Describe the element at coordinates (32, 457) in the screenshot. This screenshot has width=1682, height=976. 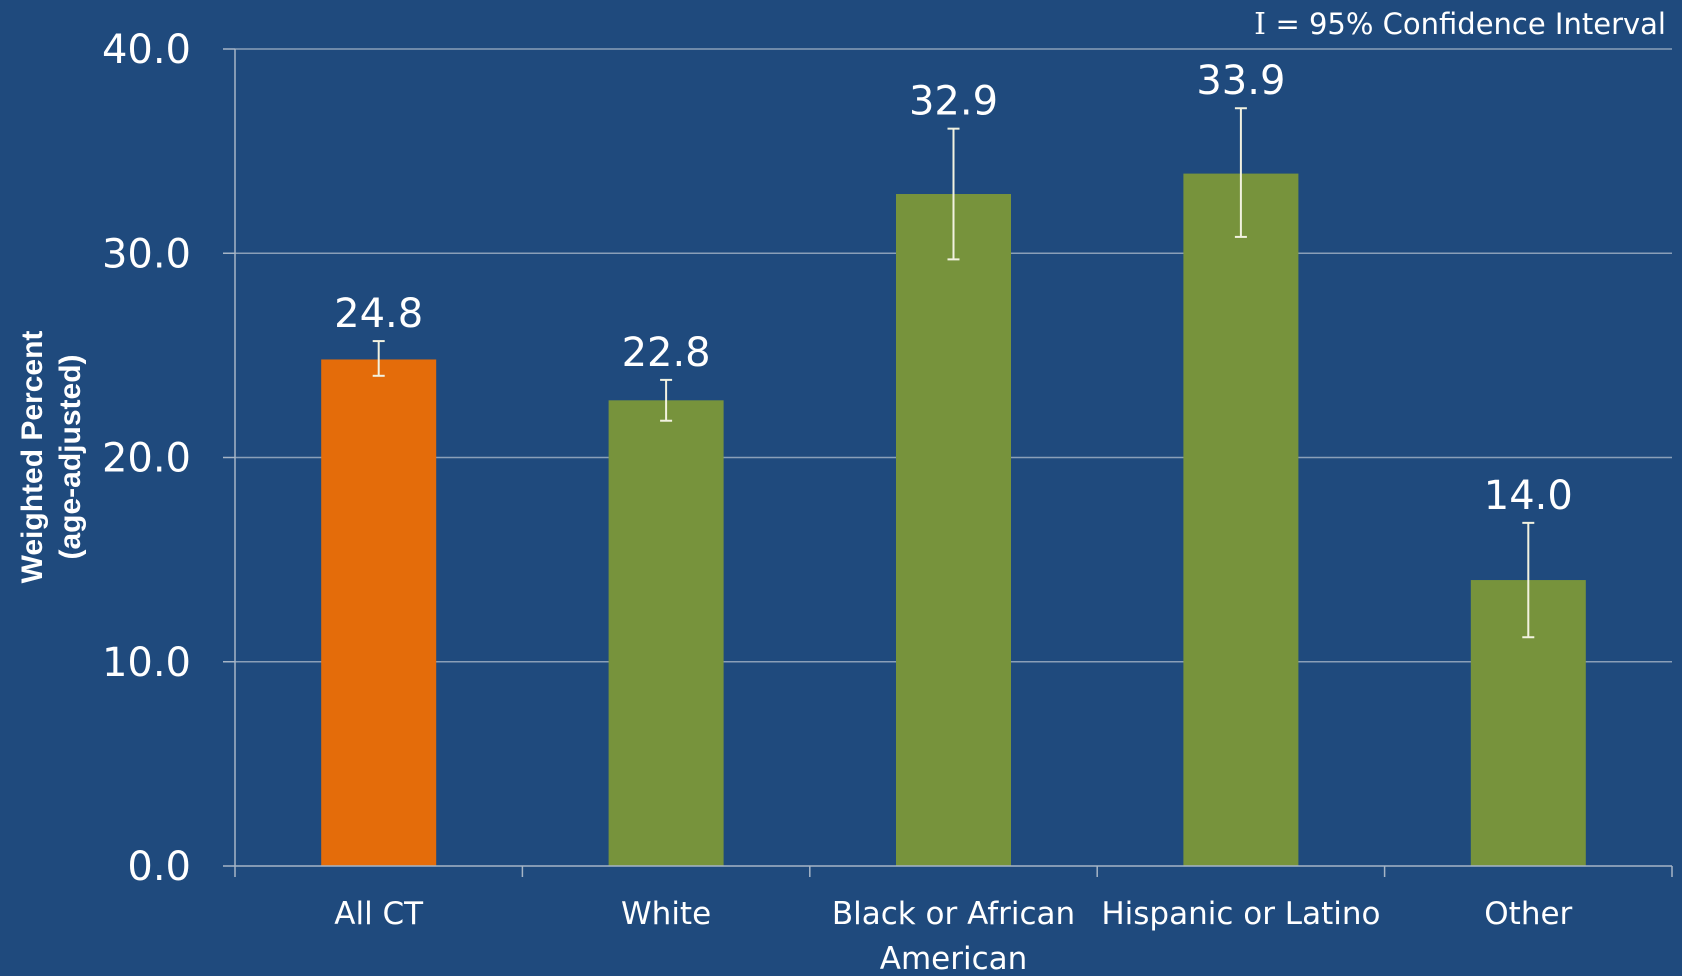
I see `y-axis-title-line1: Weighted Percent` at that location.